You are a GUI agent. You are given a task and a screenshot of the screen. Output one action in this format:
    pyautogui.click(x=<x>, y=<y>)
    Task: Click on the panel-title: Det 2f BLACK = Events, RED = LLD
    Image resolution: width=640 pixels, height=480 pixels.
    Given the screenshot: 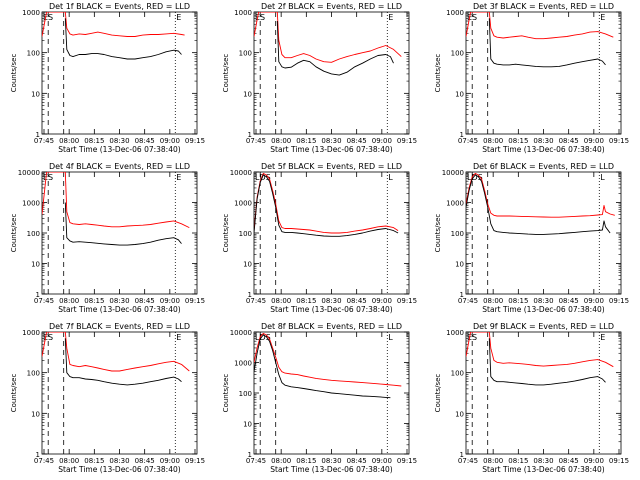 What is the action you would take?
    pyautogui.click(x=331, y=6)
    